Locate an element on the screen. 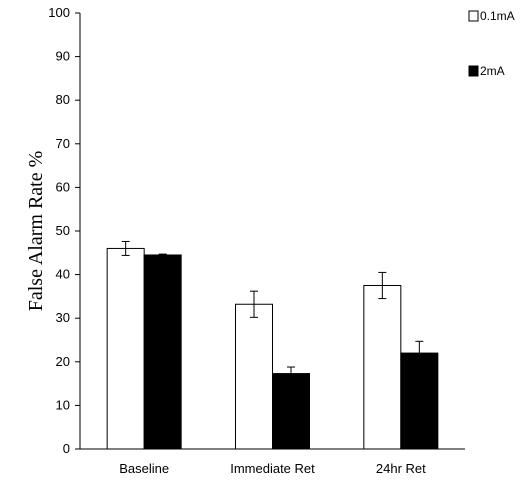 Image resolution: width=525 pixels, height=485 pixels. x-category-label: Immediate Ret is located at coordinates (272, 468).